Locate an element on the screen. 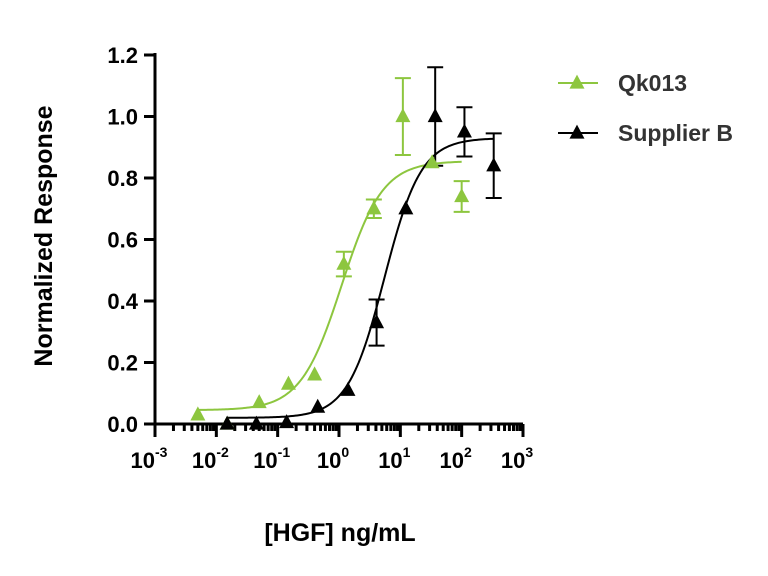  x-tick-label: 10³ is located at coordinates (517, 458).